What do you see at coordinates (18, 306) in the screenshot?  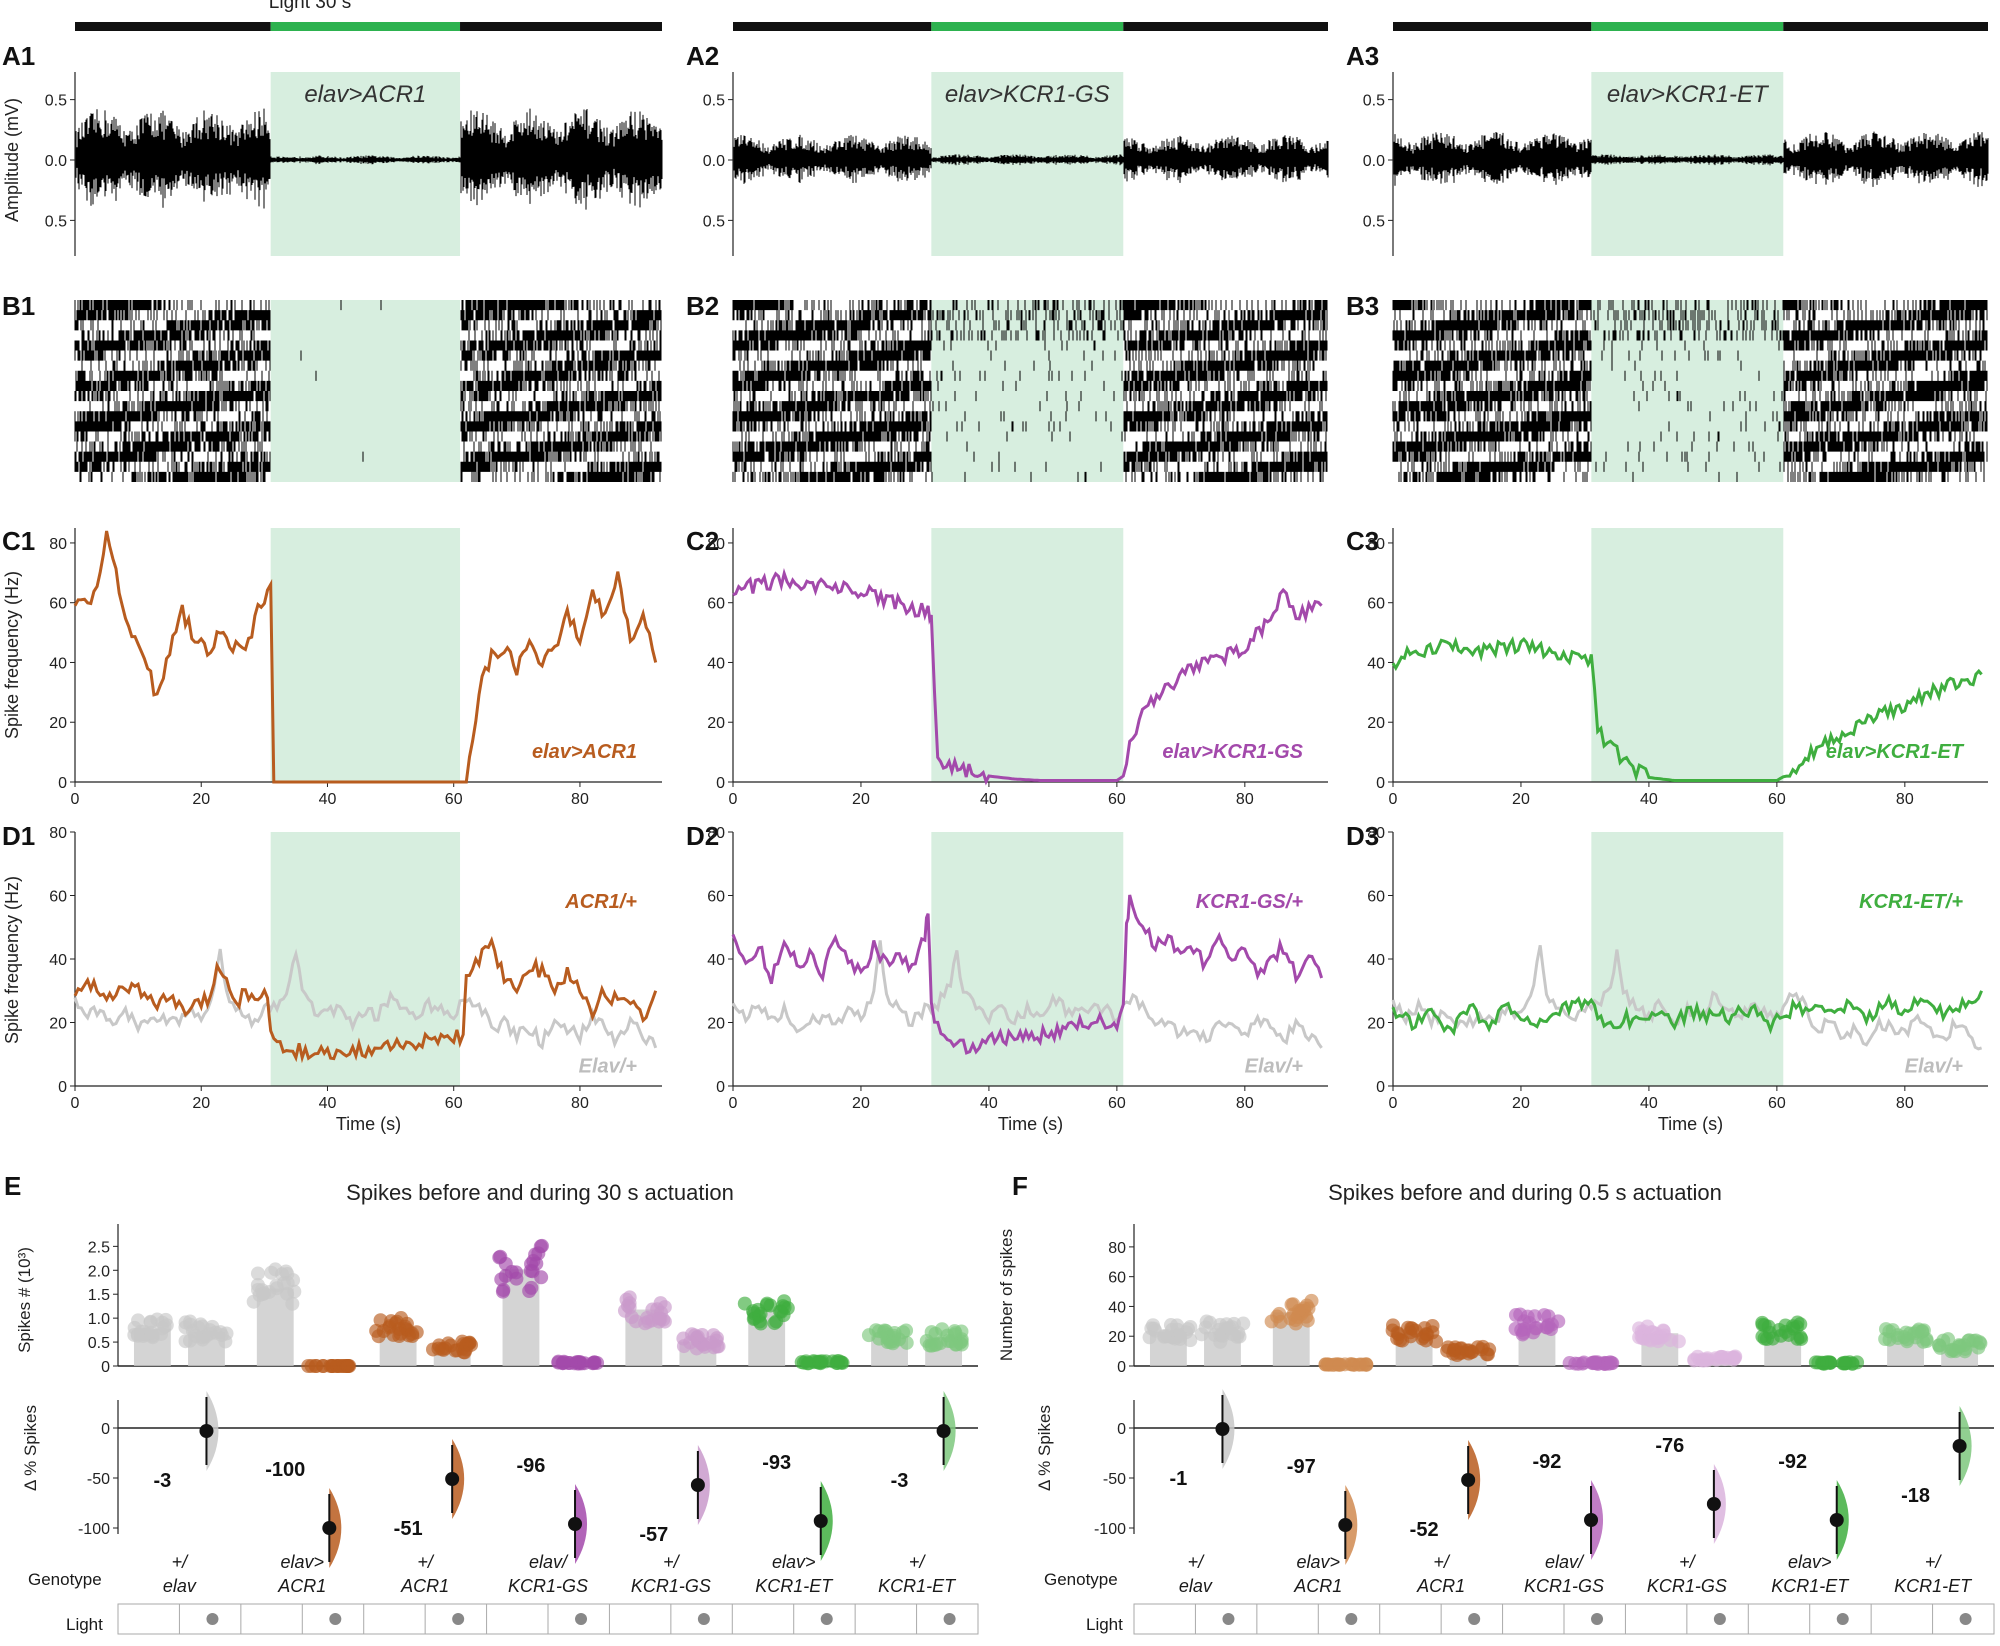 I see `panel-label-b1: B1` at bounding box center [18, 306].